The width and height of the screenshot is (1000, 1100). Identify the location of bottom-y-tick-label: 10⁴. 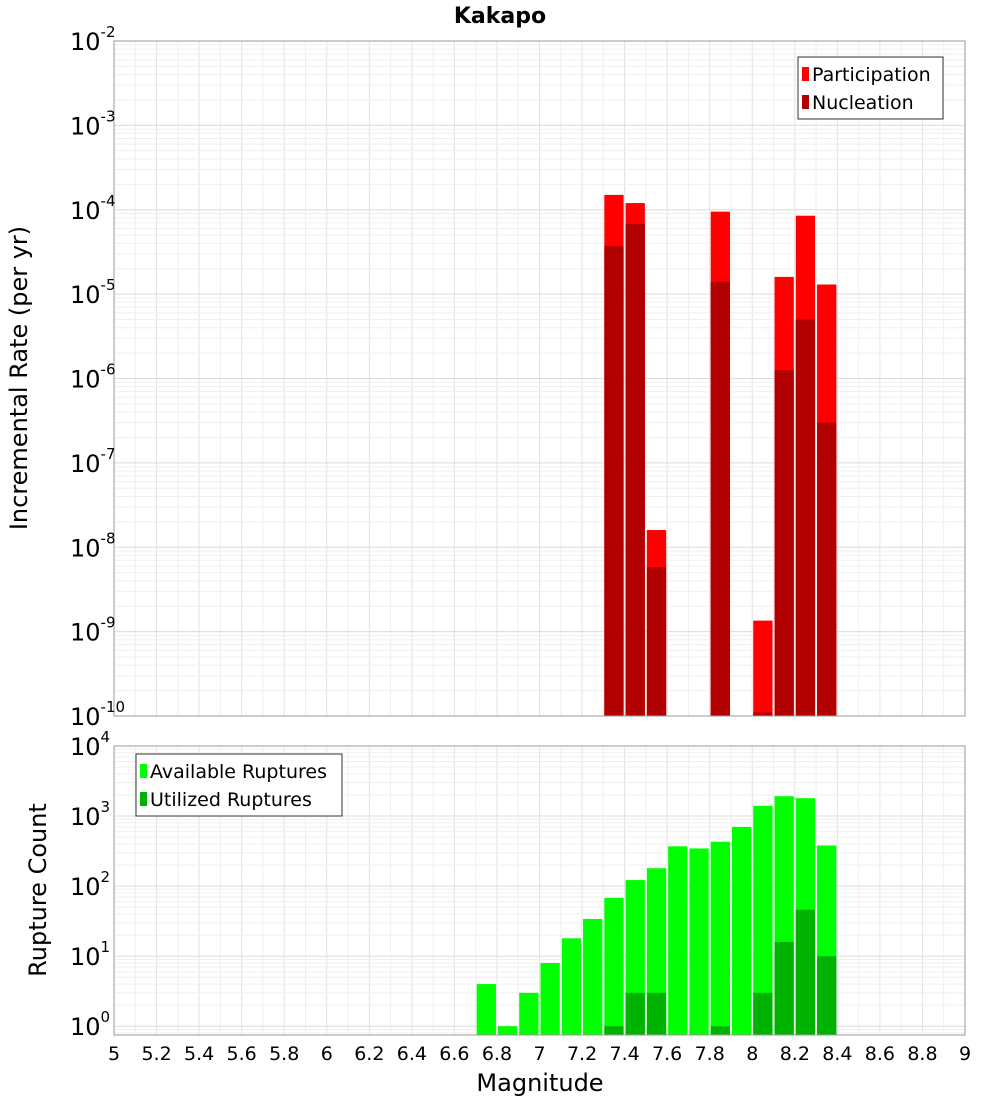
(90, 744).